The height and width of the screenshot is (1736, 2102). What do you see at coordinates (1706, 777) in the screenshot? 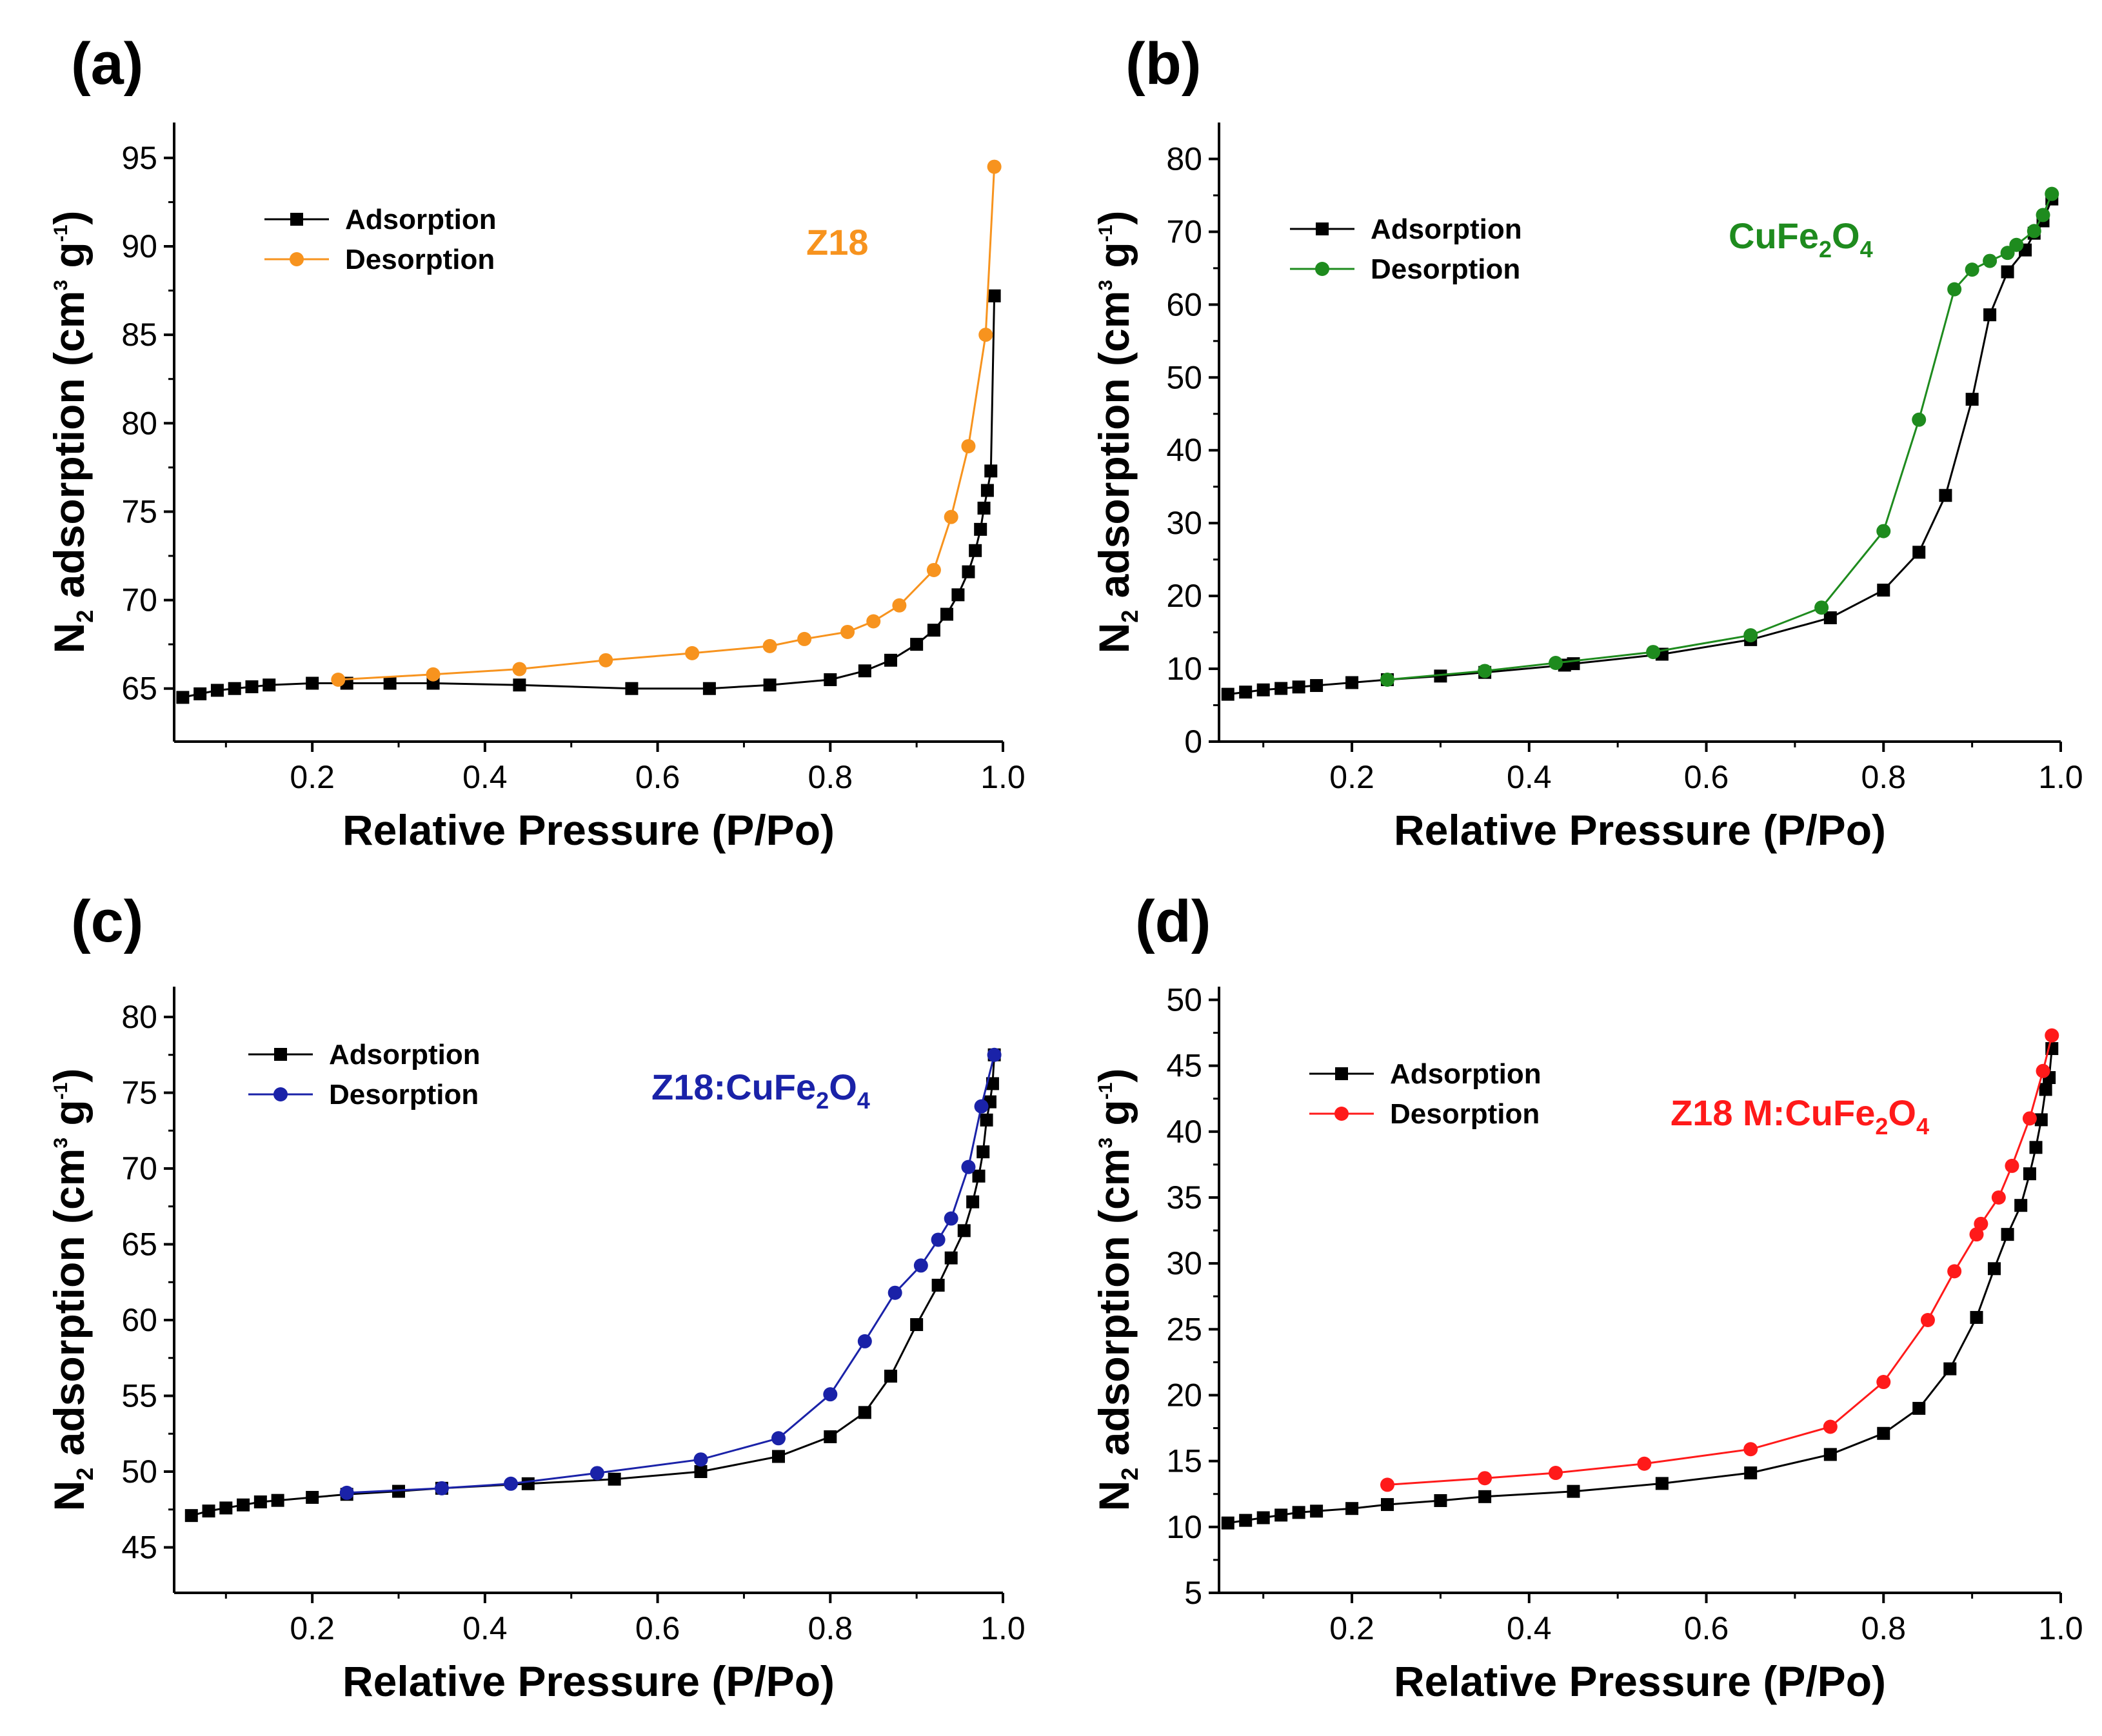
I see `x-tick-label: 0.6` at bounding box center [1706, 777].